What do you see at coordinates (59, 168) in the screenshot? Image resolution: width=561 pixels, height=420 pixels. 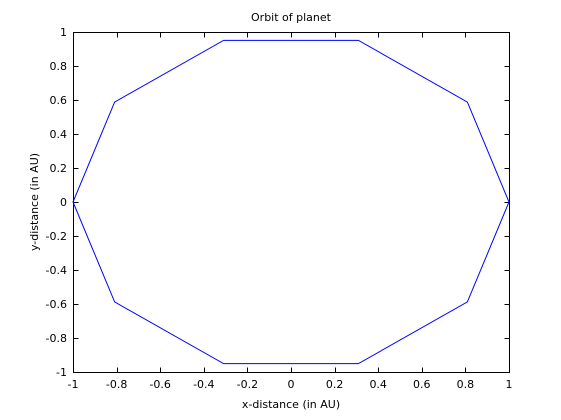 I see `y-tick-label: 0.2` at bounding box center [59, 168].